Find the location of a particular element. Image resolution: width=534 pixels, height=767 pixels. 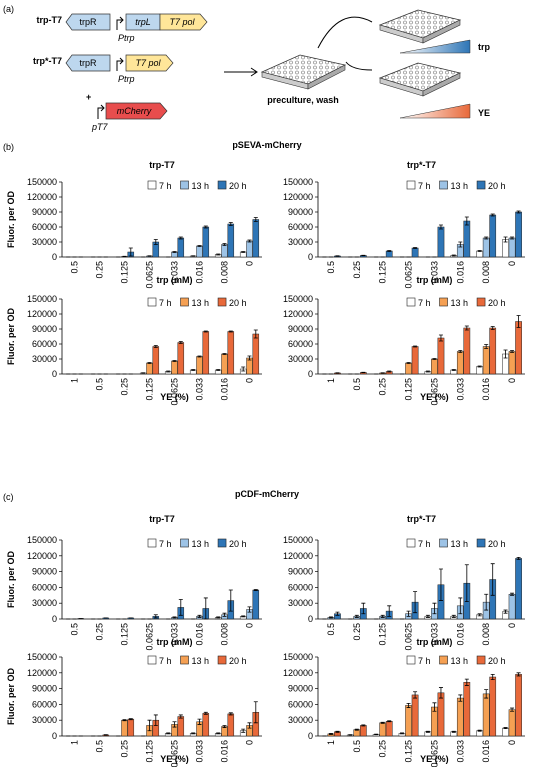

promoter-arrow is located at coordinates (101, 111).